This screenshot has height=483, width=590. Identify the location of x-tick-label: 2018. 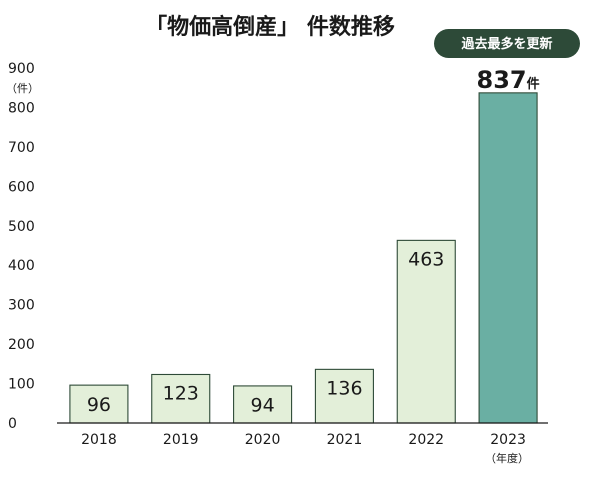
(99, 440).